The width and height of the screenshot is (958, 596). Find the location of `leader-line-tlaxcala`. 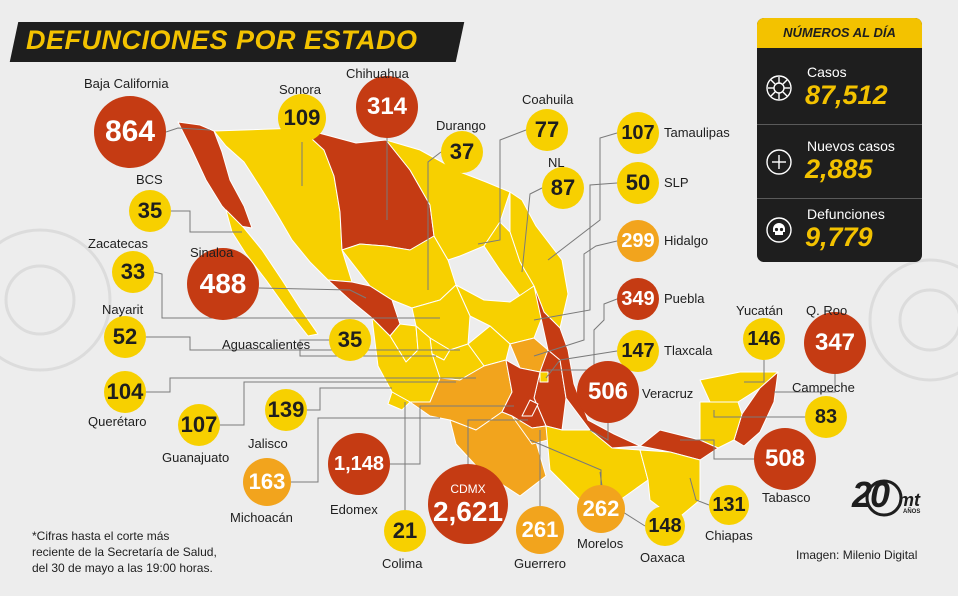

leader-line-tlaxcala is located at coordinates (581, 364).